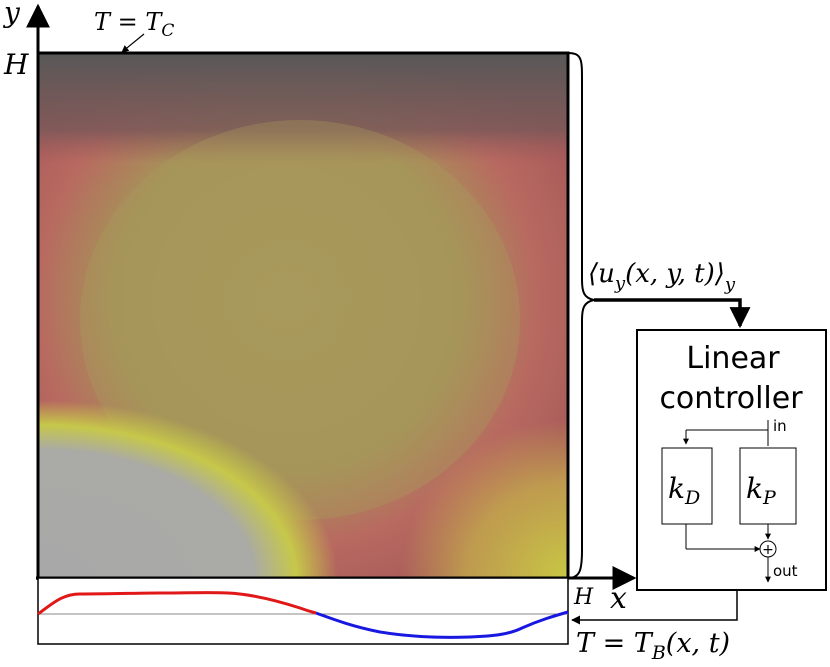 The image size is (830, 667). I want to click on bottom-temperature-profile, so click(303, 611).